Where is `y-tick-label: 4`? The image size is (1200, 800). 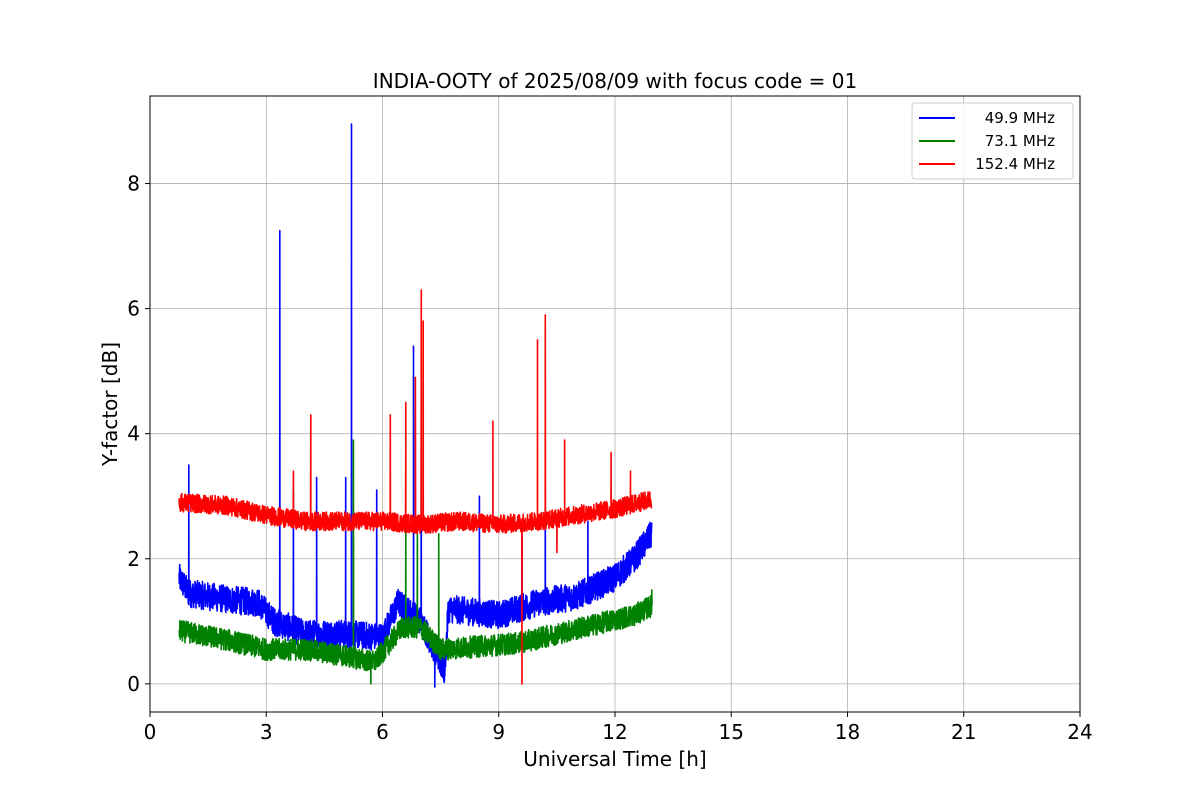
y-tick-label: 4 is located at coordinates (133, 434).